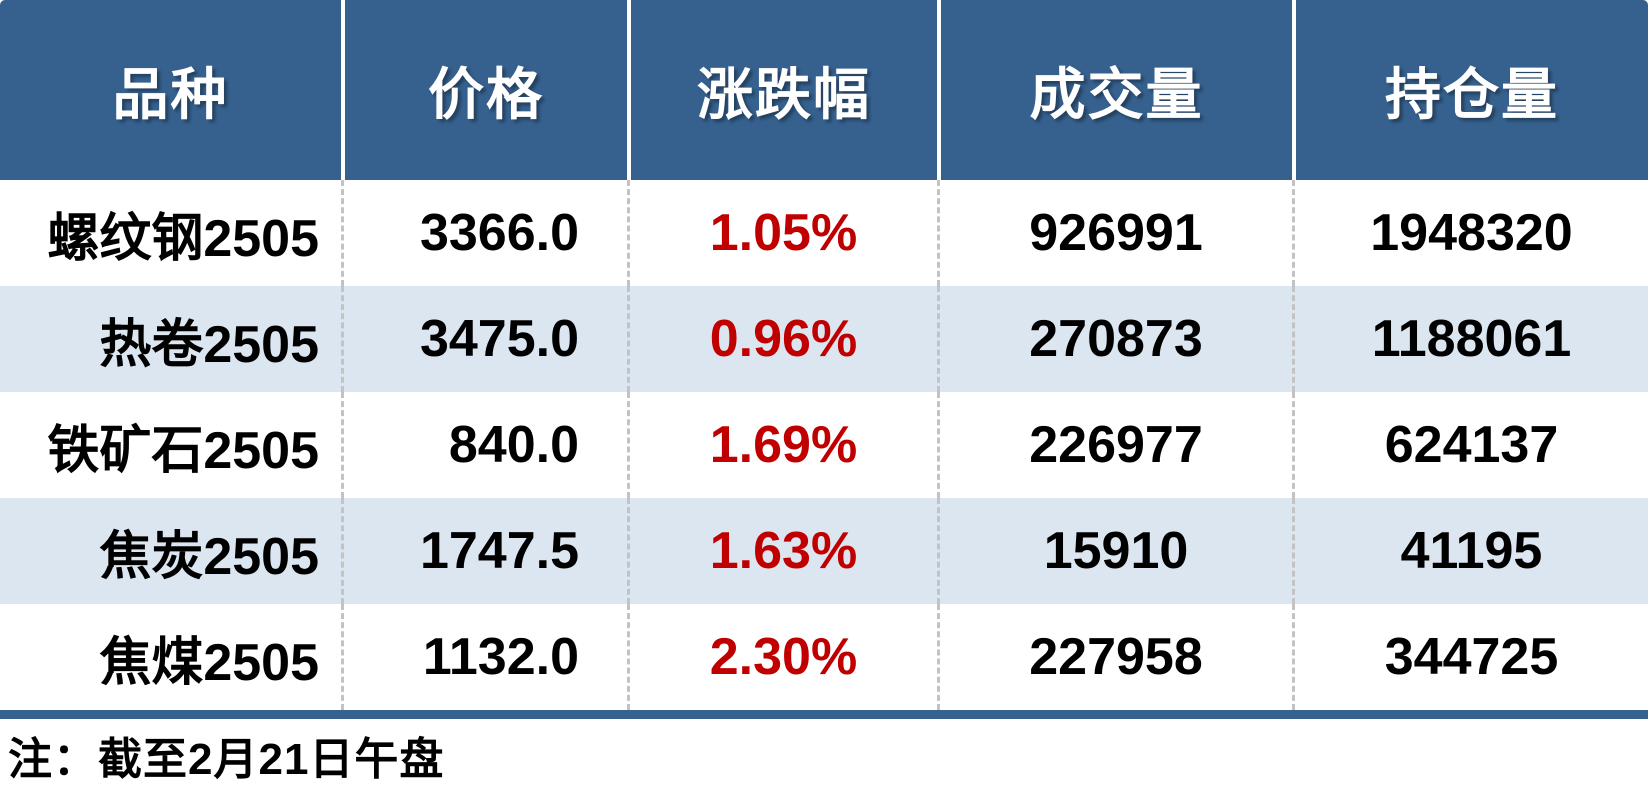 Image resolution: width=1648 pixels, height=791 pixels. Describe the element at coordinates (1114, 657) in the screenshot. I see `cell-volume: 227958` at that location.